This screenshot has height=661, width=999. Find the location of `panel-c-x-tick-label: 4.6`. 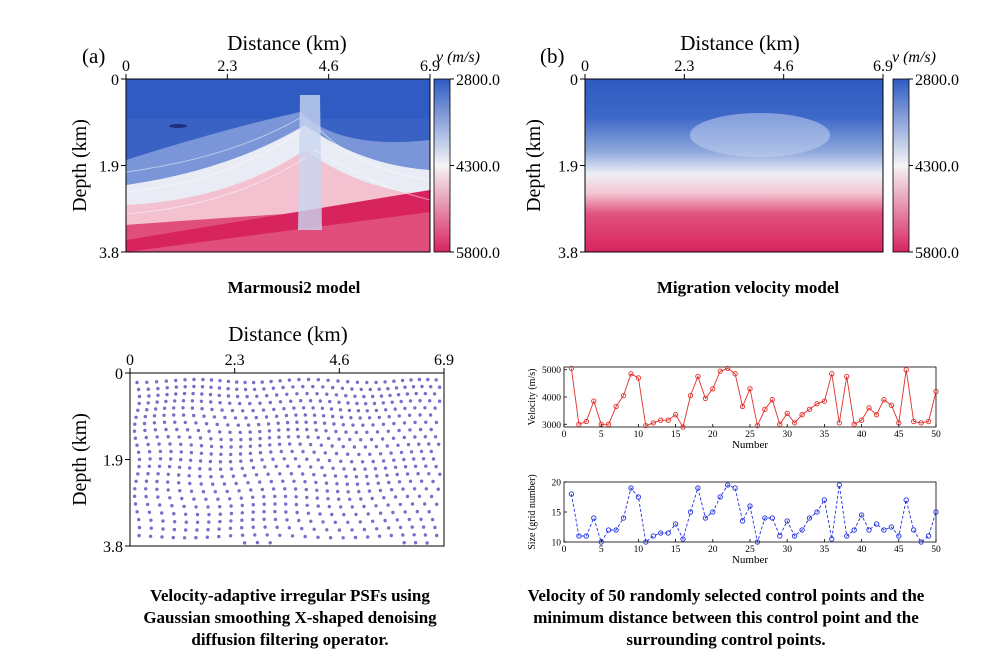

panel-c-x-tick-label: 4.6 is located at coordinates (339, 360).